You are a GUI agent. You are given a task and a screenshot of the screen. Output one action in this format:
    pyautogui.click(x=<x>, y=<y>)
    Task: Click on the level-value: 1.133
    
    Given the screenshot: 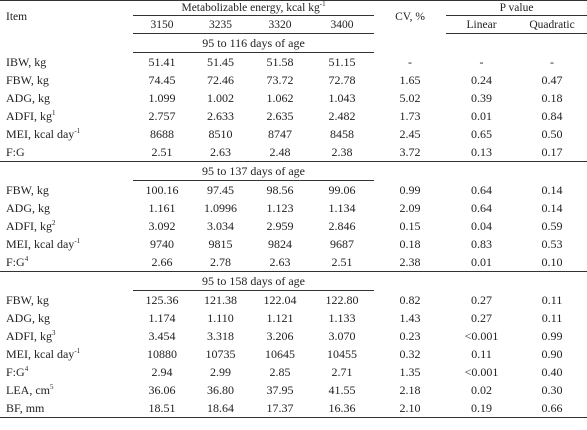 What is the action you would take?
    pyautogui.click(x=342, y=318)
    